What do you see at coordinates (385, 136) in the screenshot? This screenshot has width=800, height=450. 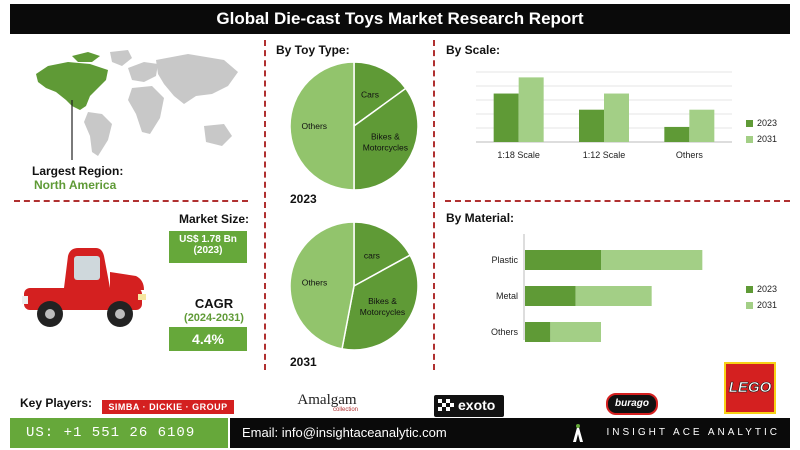 I see `pie-2023-label-1: Bikes &` at bounding box center [385, 136].